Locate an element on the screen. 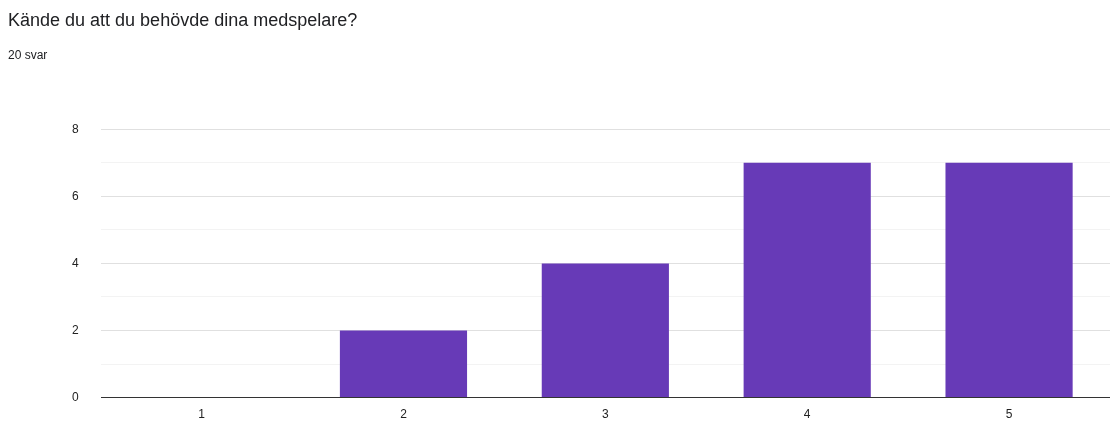 The image size is (1112, 432). x-tick-label: 2 is located at coordinates (404, 414).